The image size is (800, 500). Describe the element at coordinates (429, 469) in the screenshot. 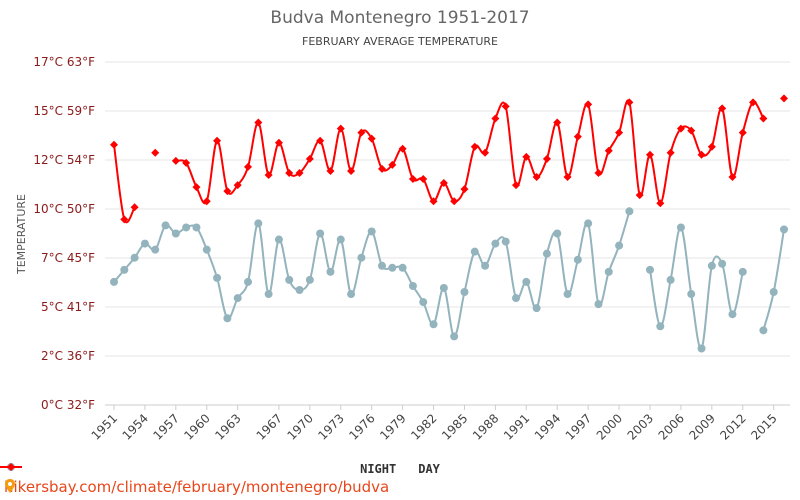

I see `legend-day-label: DAY` at that location.